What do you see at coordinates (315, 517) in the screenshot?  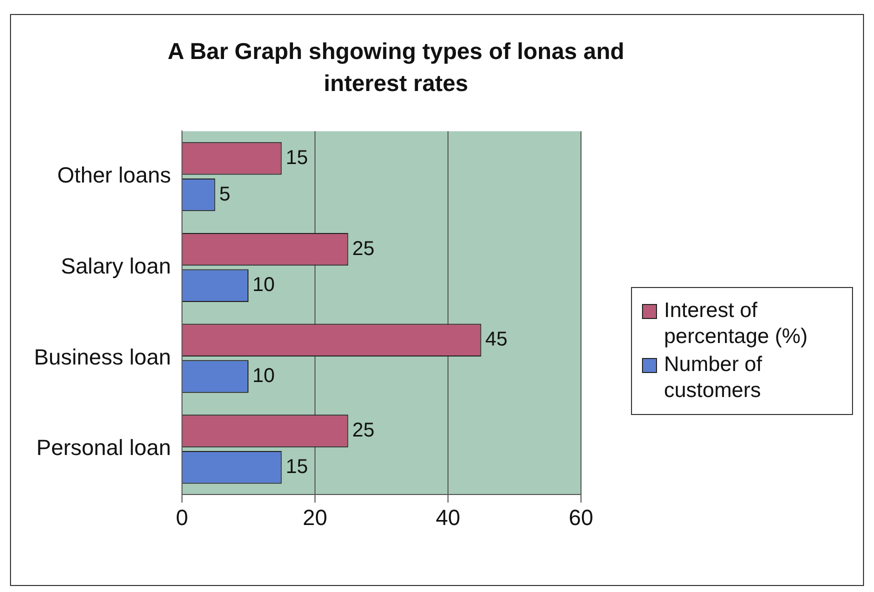 I see `x-tick-label: 20` at bounding box center [315, 517].